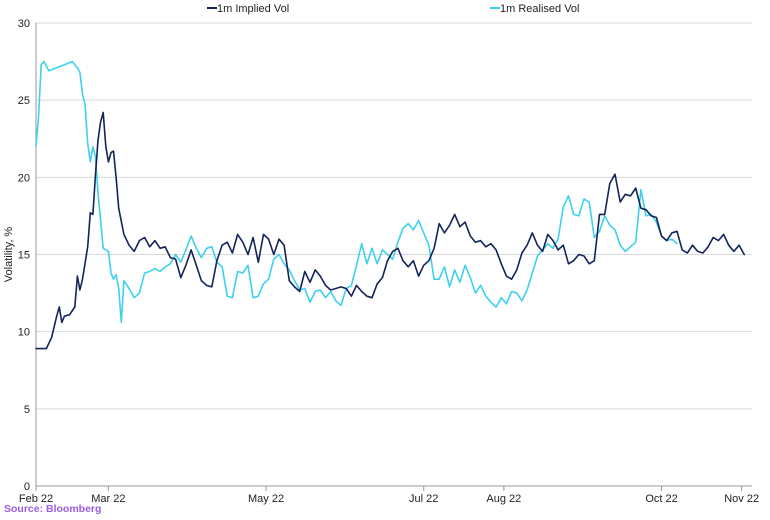  I want to click on y-tick-label: 10, so click(24, 333).